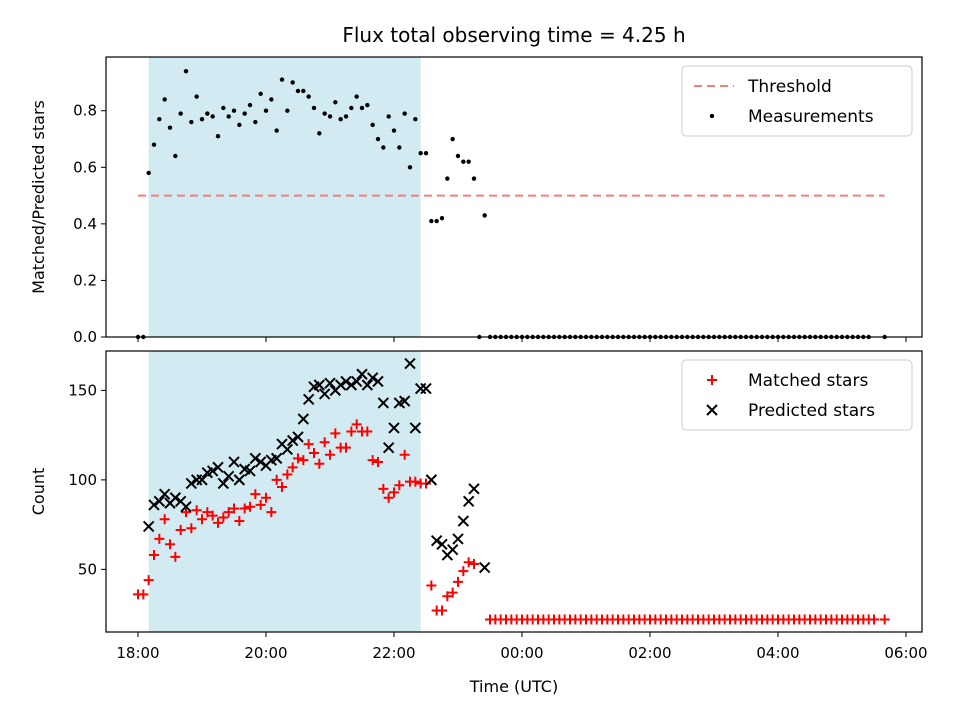 The width and height of the screenshot is (960, 720). What do you see at coordinates (85, 167) in the screenshot?
I see `y-tick-label: 0.6` at bounding box center [85, 167].